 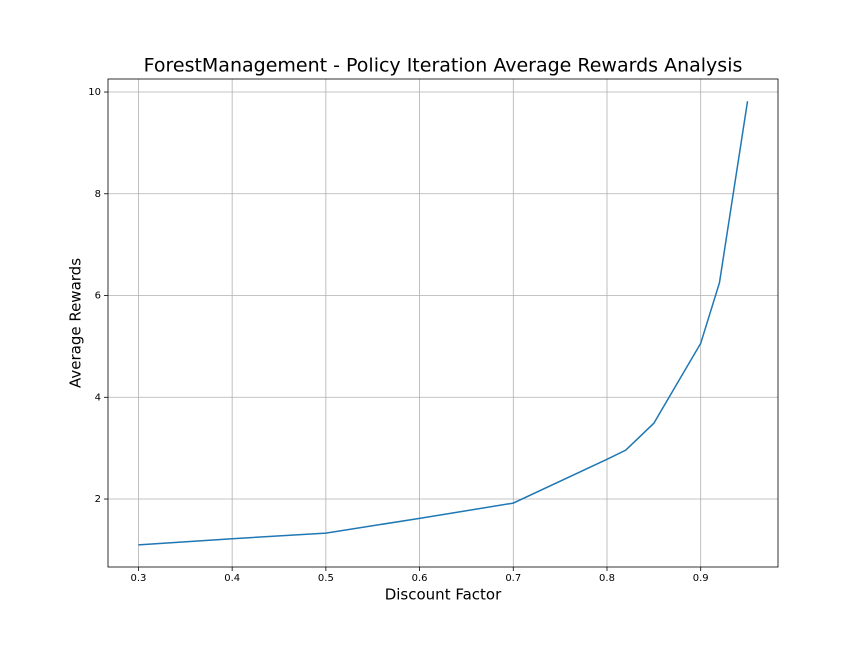 What do you see at coordinates (98, 397) in the screenshot?
I see `y-tick-label: 4` at bounding box center [98, 397].